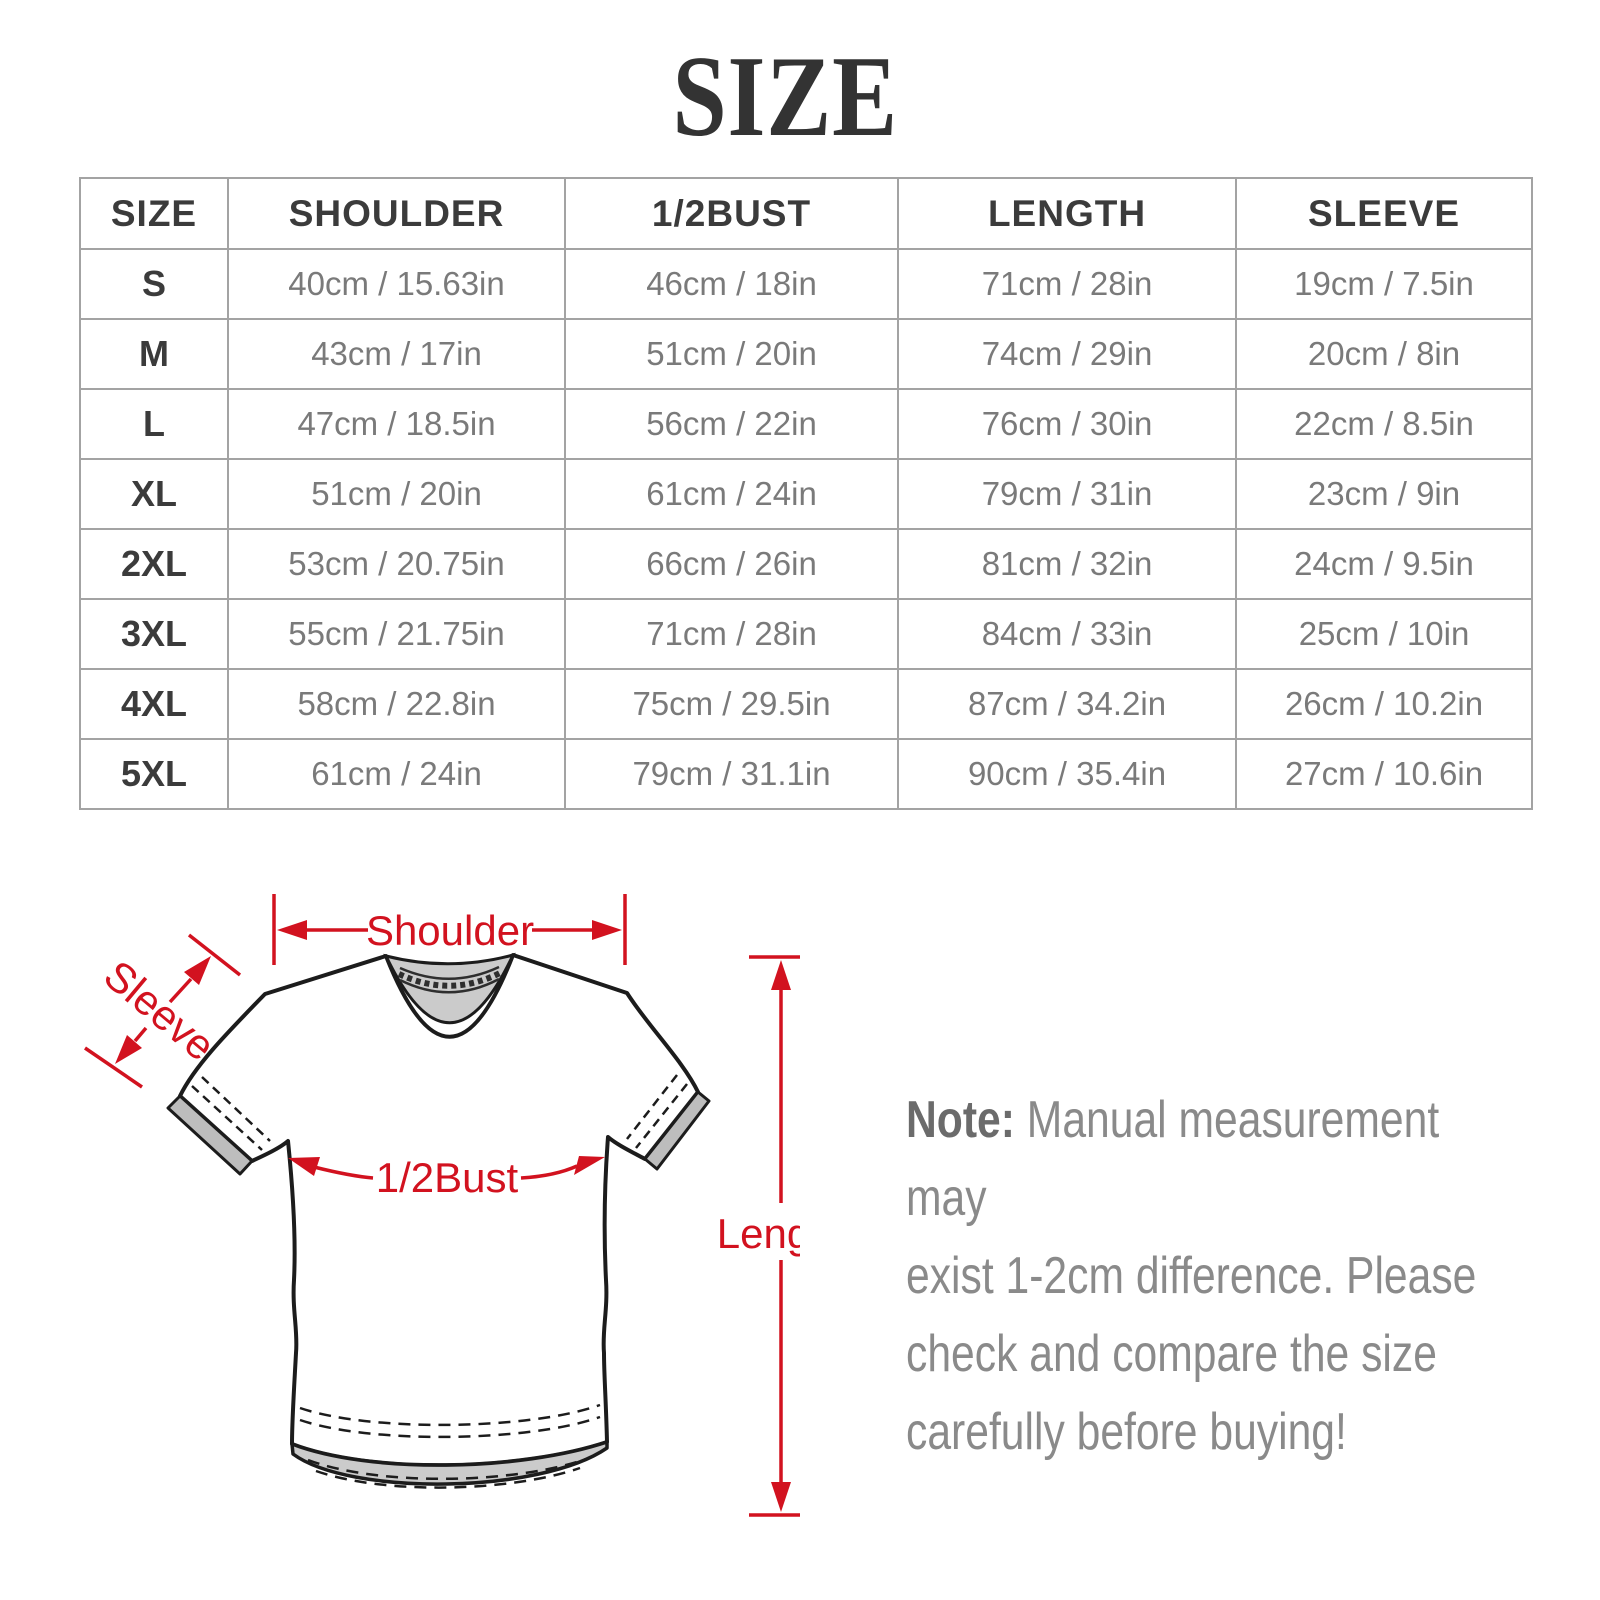 The height and width of the screenshot is (1600, 1600). I want to click on right-cuff, so click(668, 1122).